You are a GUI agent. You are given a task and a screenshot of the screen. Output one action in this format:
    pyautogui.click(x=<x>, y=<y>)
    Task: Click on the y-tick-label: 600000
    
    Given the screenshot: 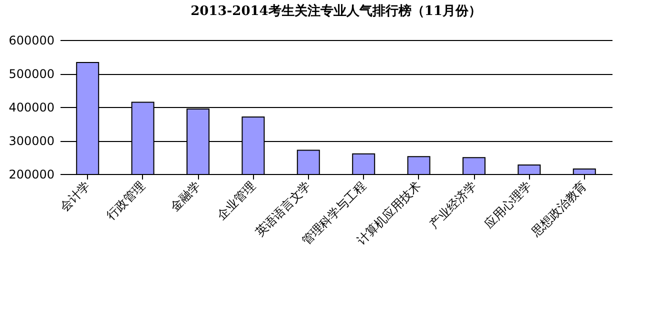 What is the action you would take?
    pyautogui.click(x=31, y=41)
    